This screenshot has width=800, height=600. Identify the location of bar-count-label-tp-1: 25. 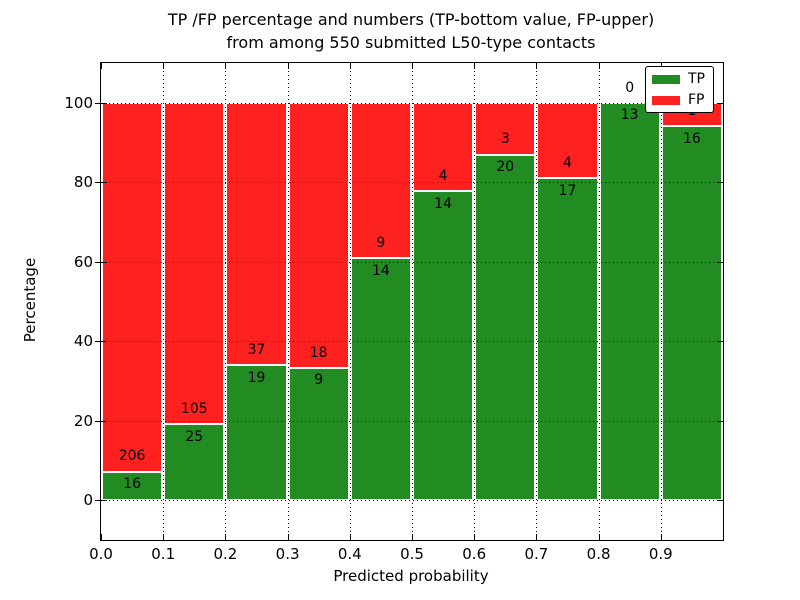
(194, 436).